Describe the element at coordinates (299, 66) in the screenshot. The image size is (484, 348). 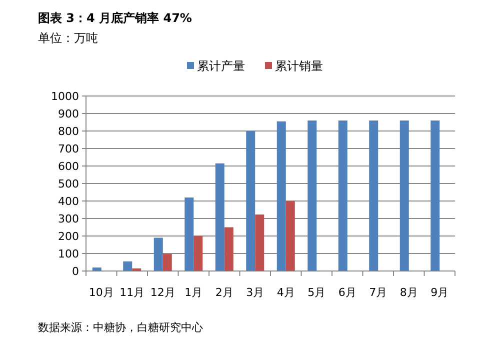
I see `legend-label: 累计销量` at that location.